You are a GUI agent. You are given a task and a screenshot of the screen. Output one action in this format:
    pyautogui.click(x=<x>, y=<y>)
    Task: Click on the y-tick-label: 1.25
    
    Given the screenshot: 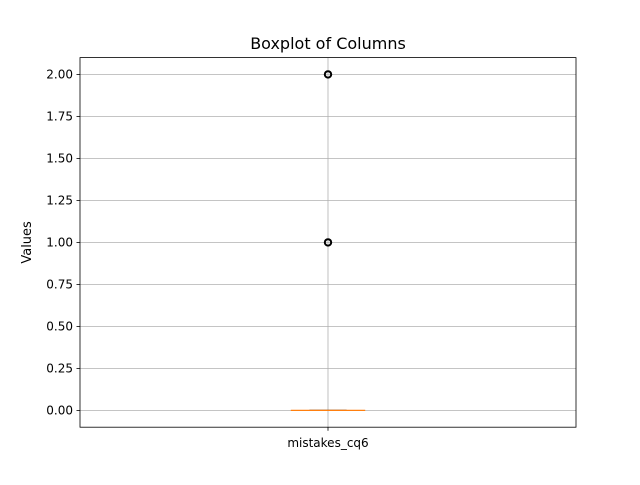 What is the action you would take?
    pyautogui.click(x=59, y=201)
    